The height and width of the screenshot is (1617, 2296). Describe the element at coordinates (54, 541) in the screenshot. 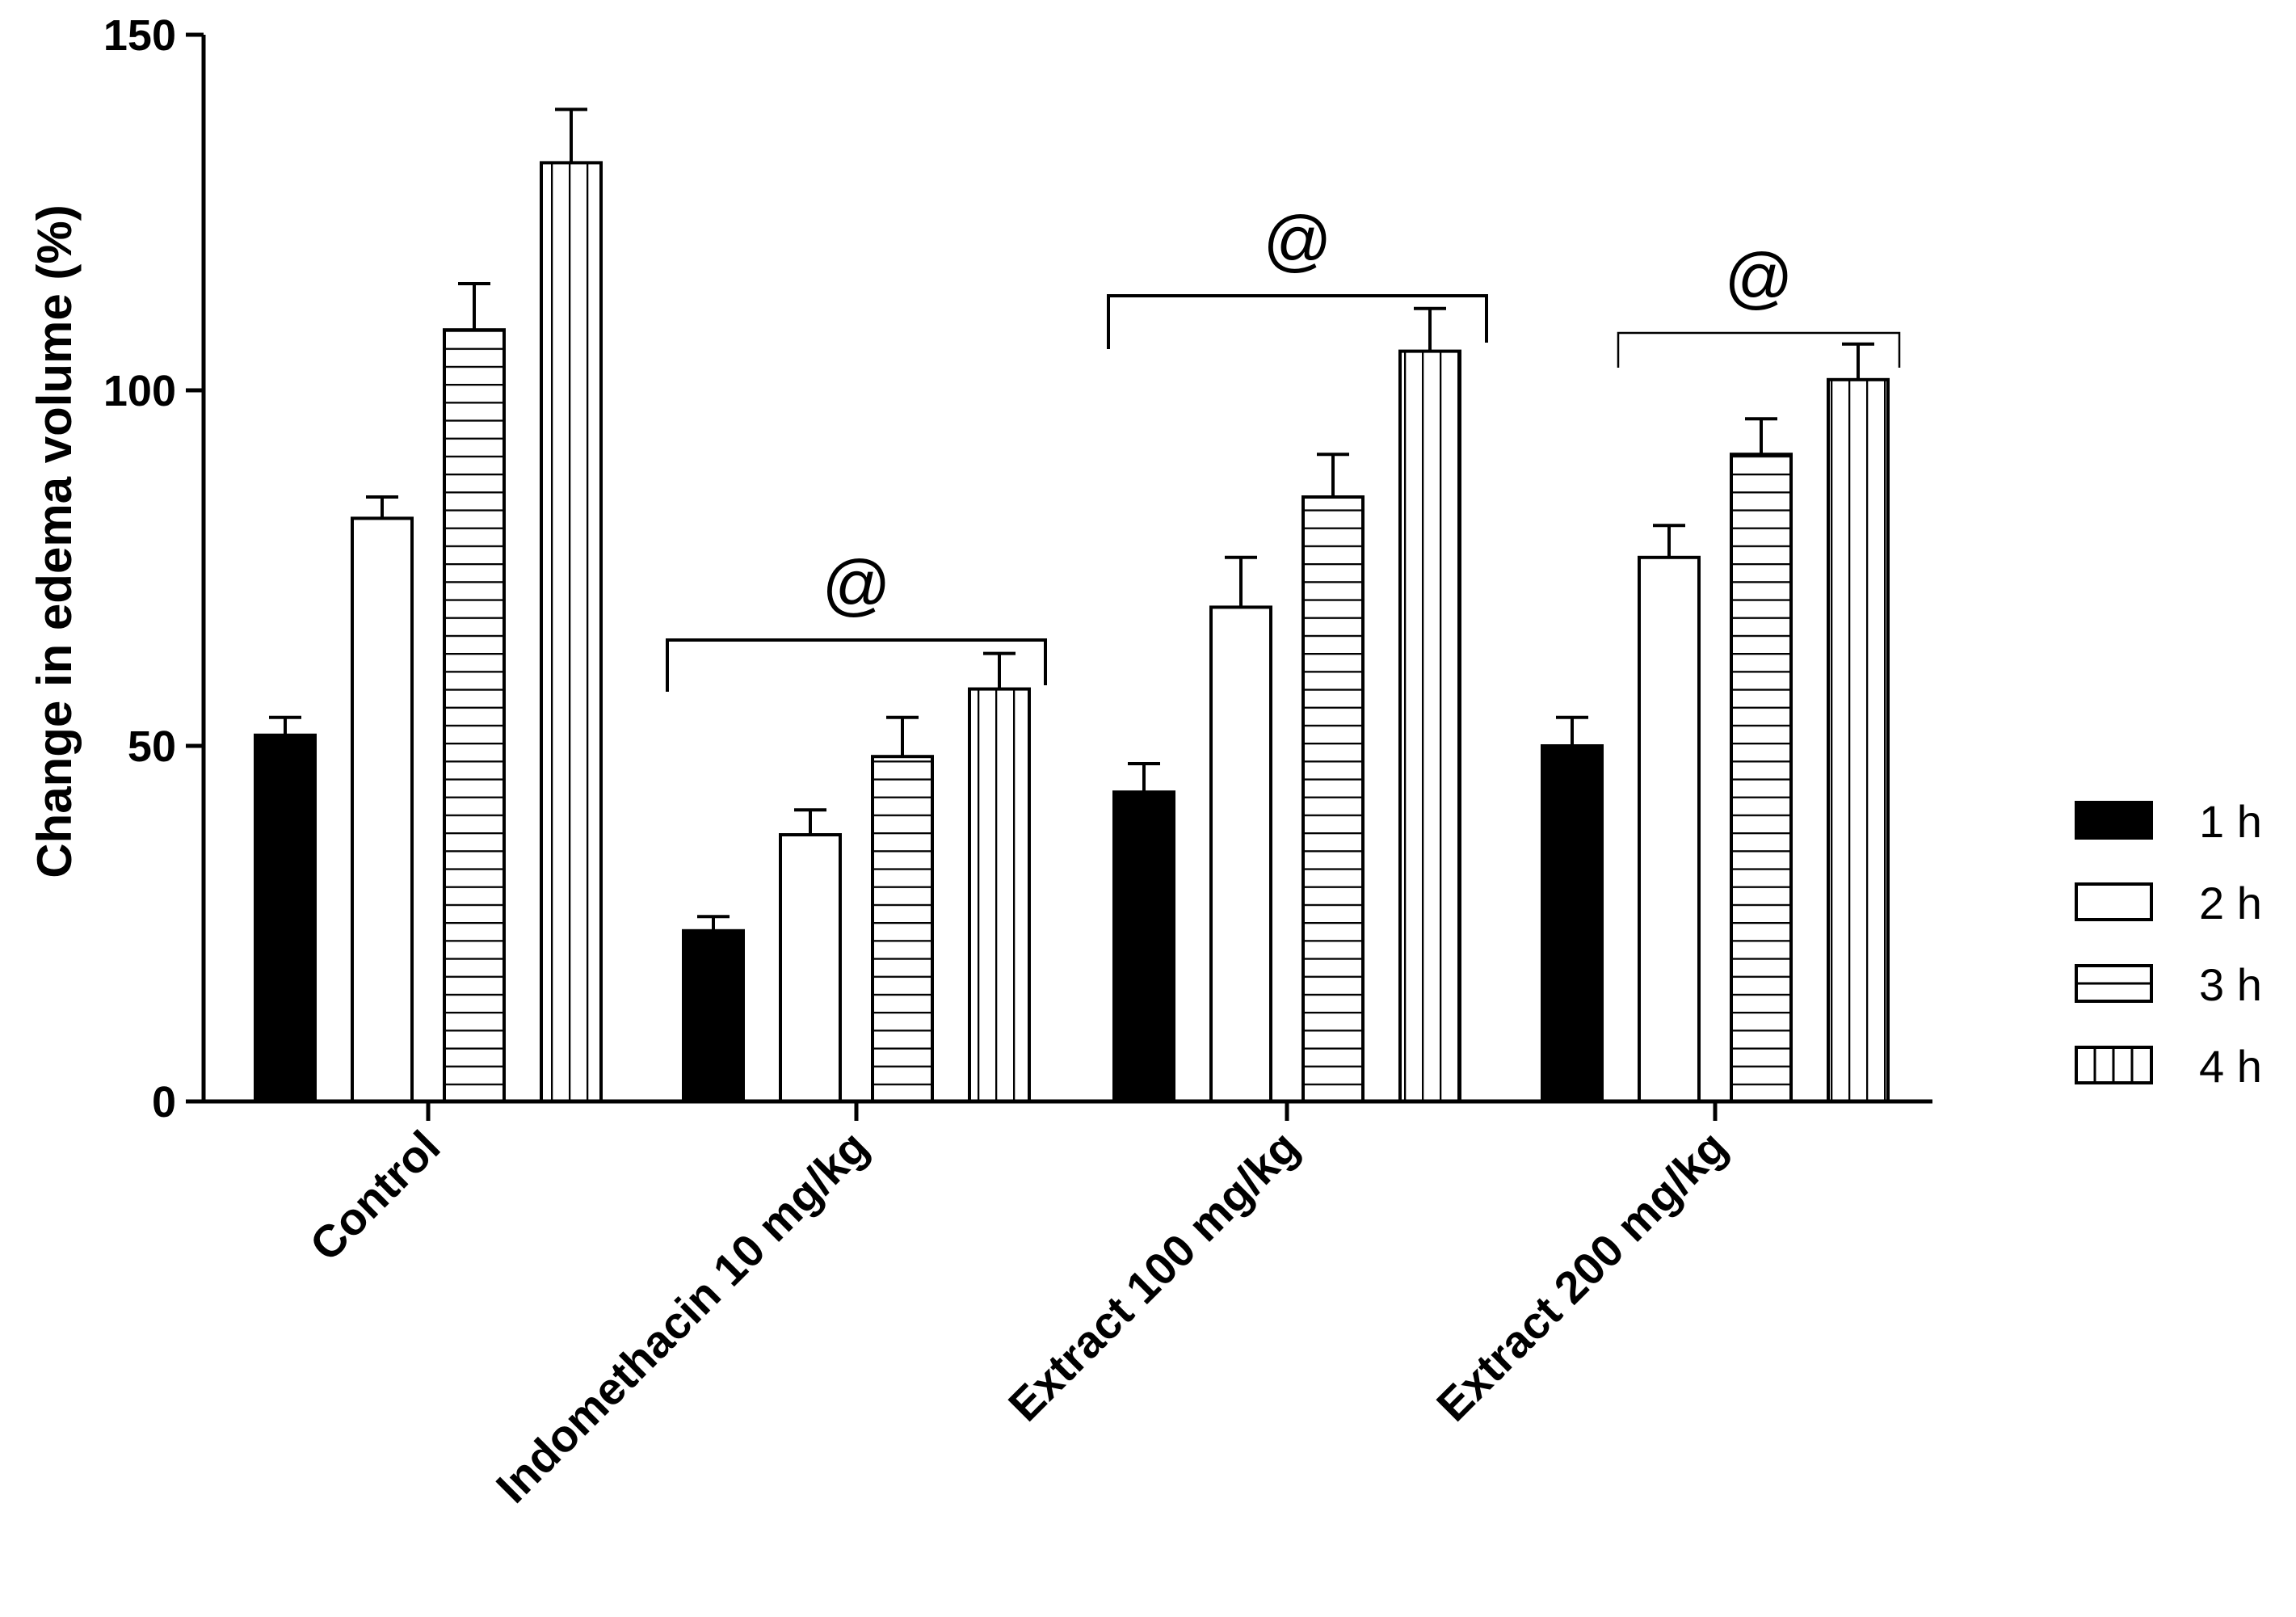

I see `y-axis-title: Change in edema volume (%)` at that location.